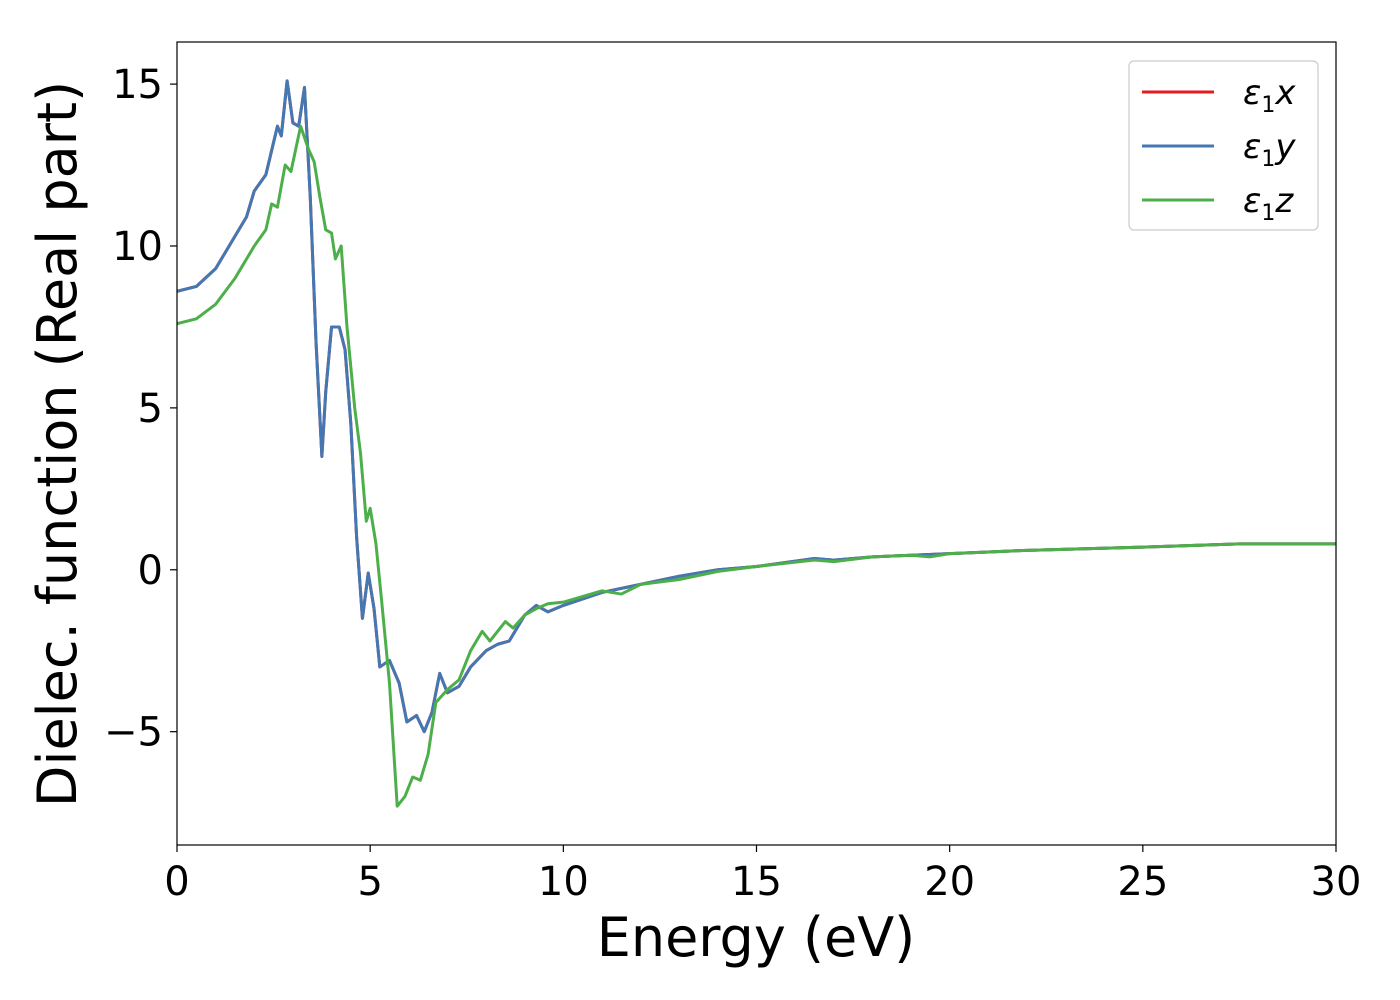  Describe the element at coordinates (949, 882) in the screenshot. I see `x-tick-label: 20` at that location.